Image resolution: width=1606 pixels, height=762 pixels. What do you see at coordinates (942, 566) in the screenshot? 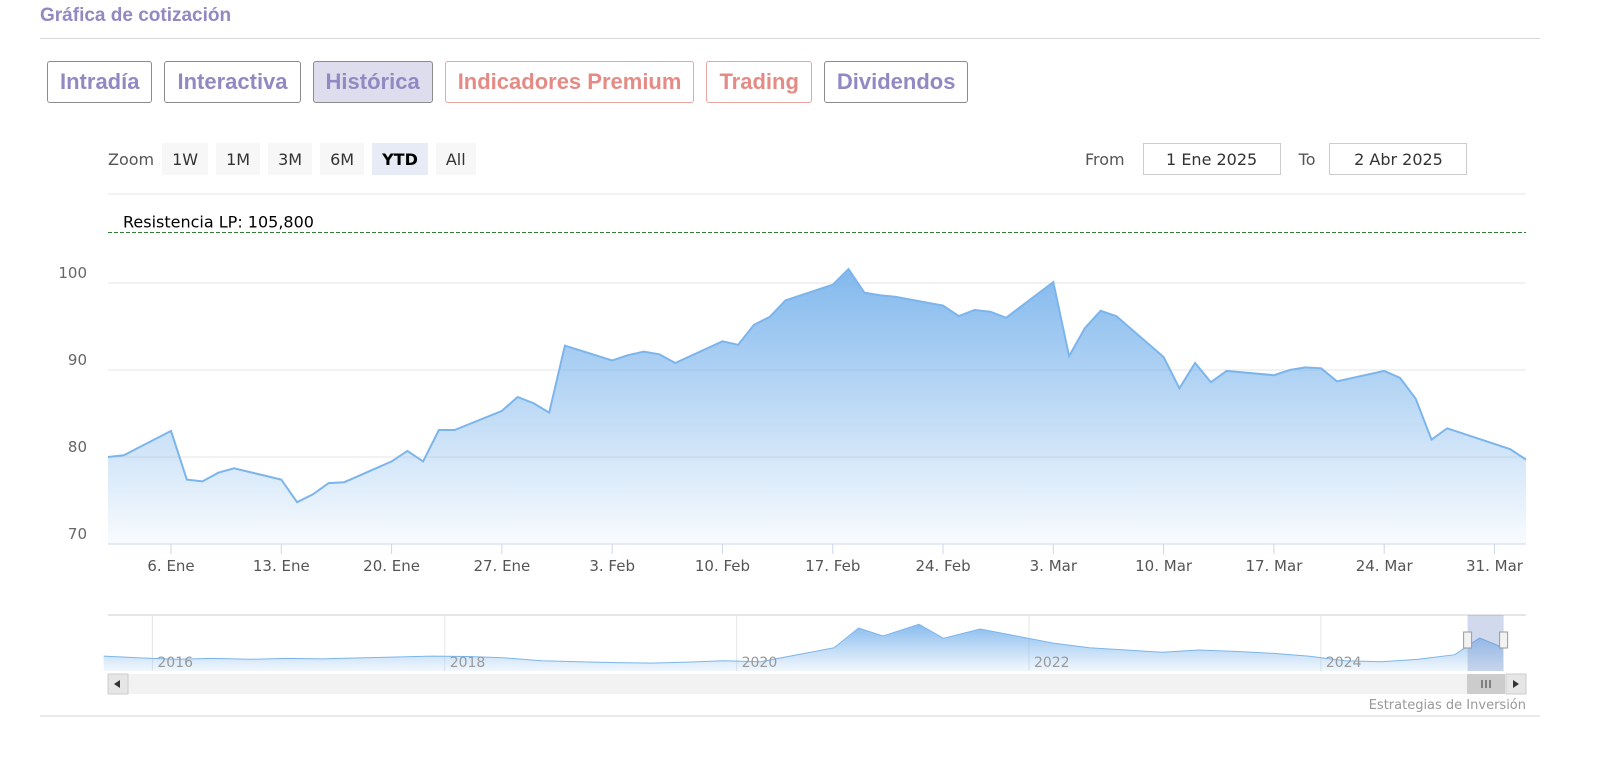
I see `x-tick-label: 24. Feb` at bounding box center [942, 566].